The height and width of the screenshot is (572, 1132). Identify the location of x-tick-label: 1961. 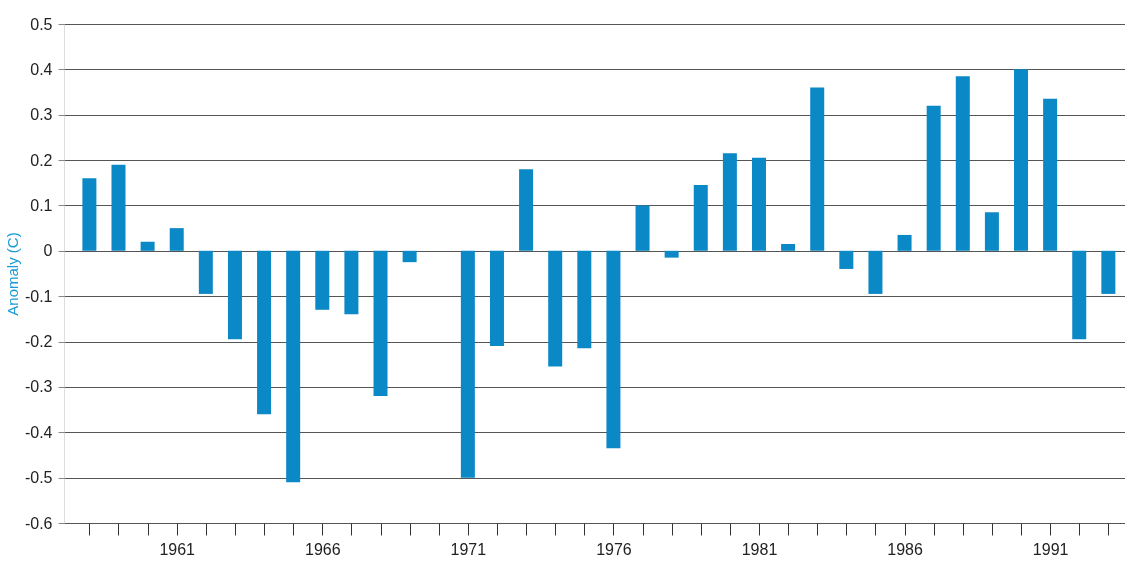
(177, 549).